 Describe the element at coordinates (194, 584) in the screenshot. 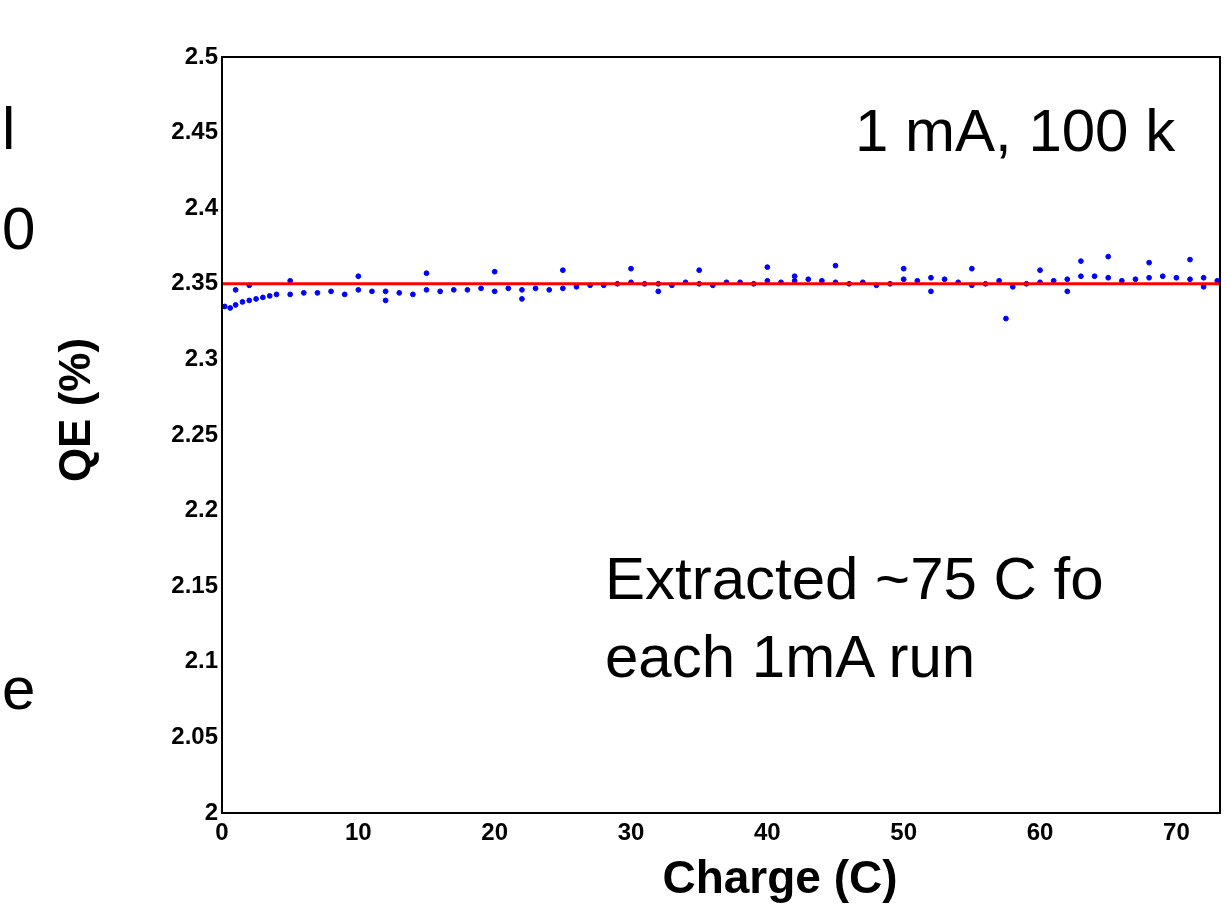

I see `y-tick-label: 2.15` at that location.